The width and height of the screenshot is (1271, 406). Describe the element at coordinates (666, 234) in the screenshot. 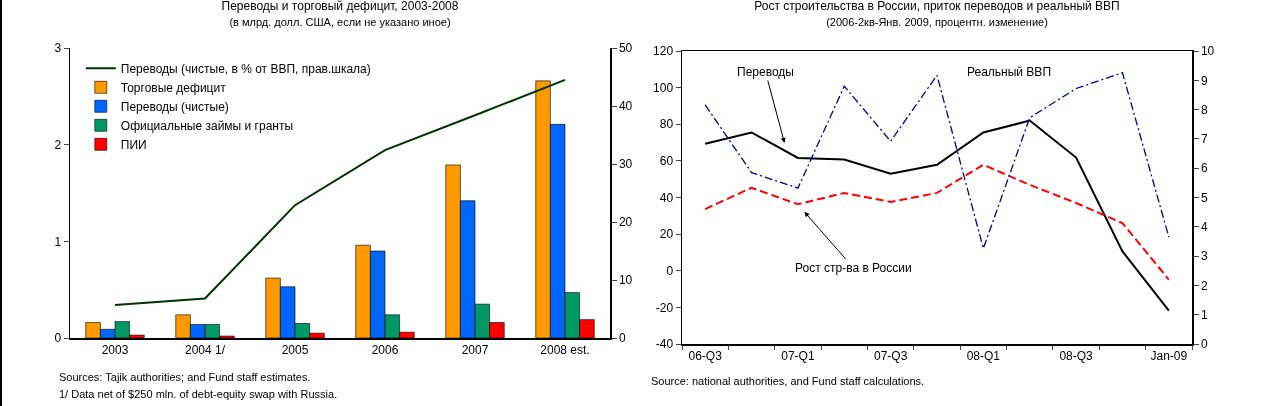

I see `y-tick-label: 20` at that location.